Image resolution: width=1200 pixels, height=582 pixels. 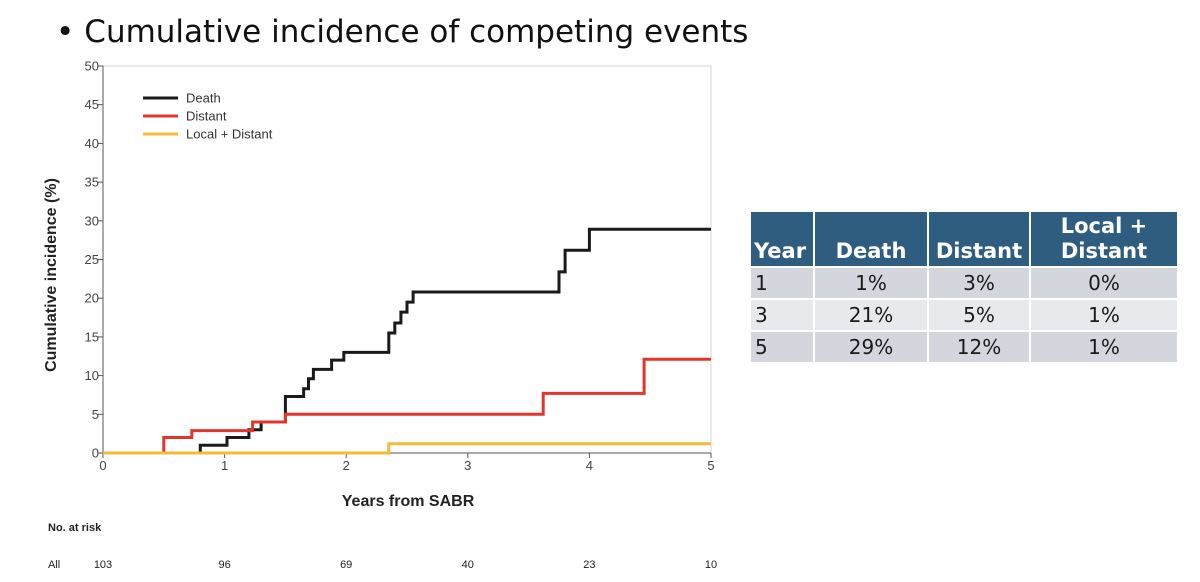 I want to click on table-row: 5 29% 12% 1%, so click(x=964, y=347).